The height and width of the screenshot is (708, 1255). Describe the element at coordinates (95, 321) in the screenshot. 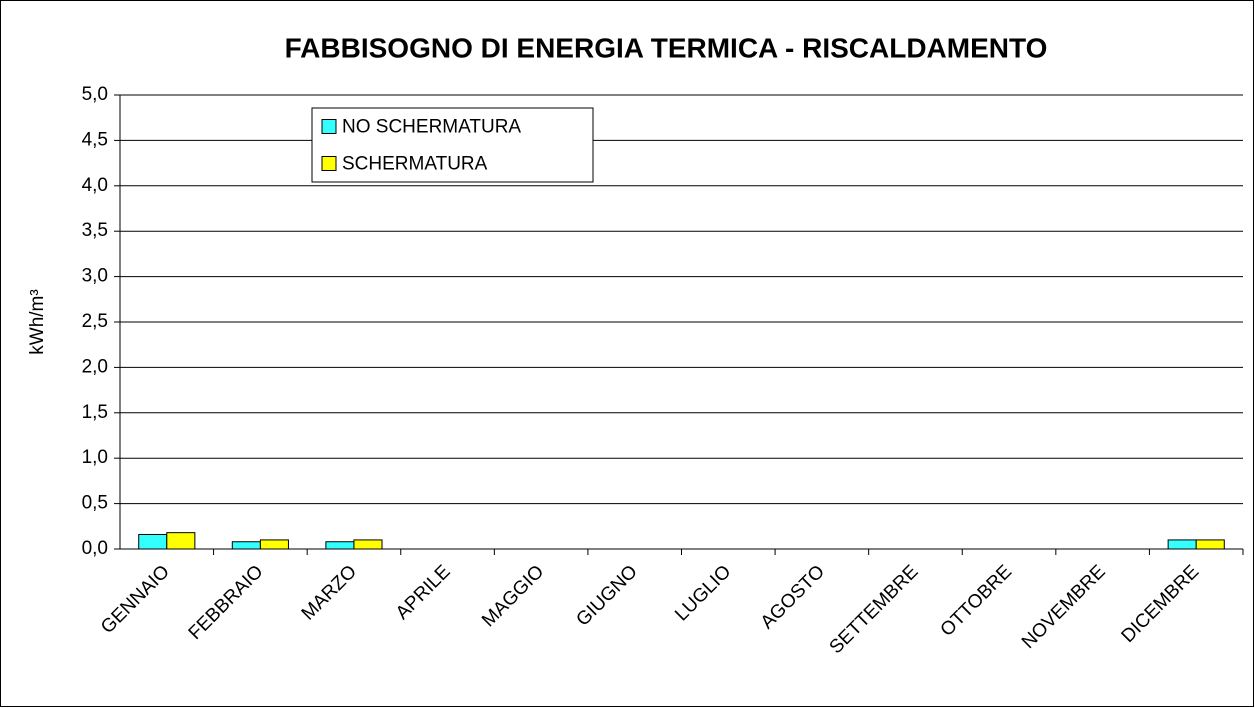

I see `y-tick-label: 2,5` at that location.